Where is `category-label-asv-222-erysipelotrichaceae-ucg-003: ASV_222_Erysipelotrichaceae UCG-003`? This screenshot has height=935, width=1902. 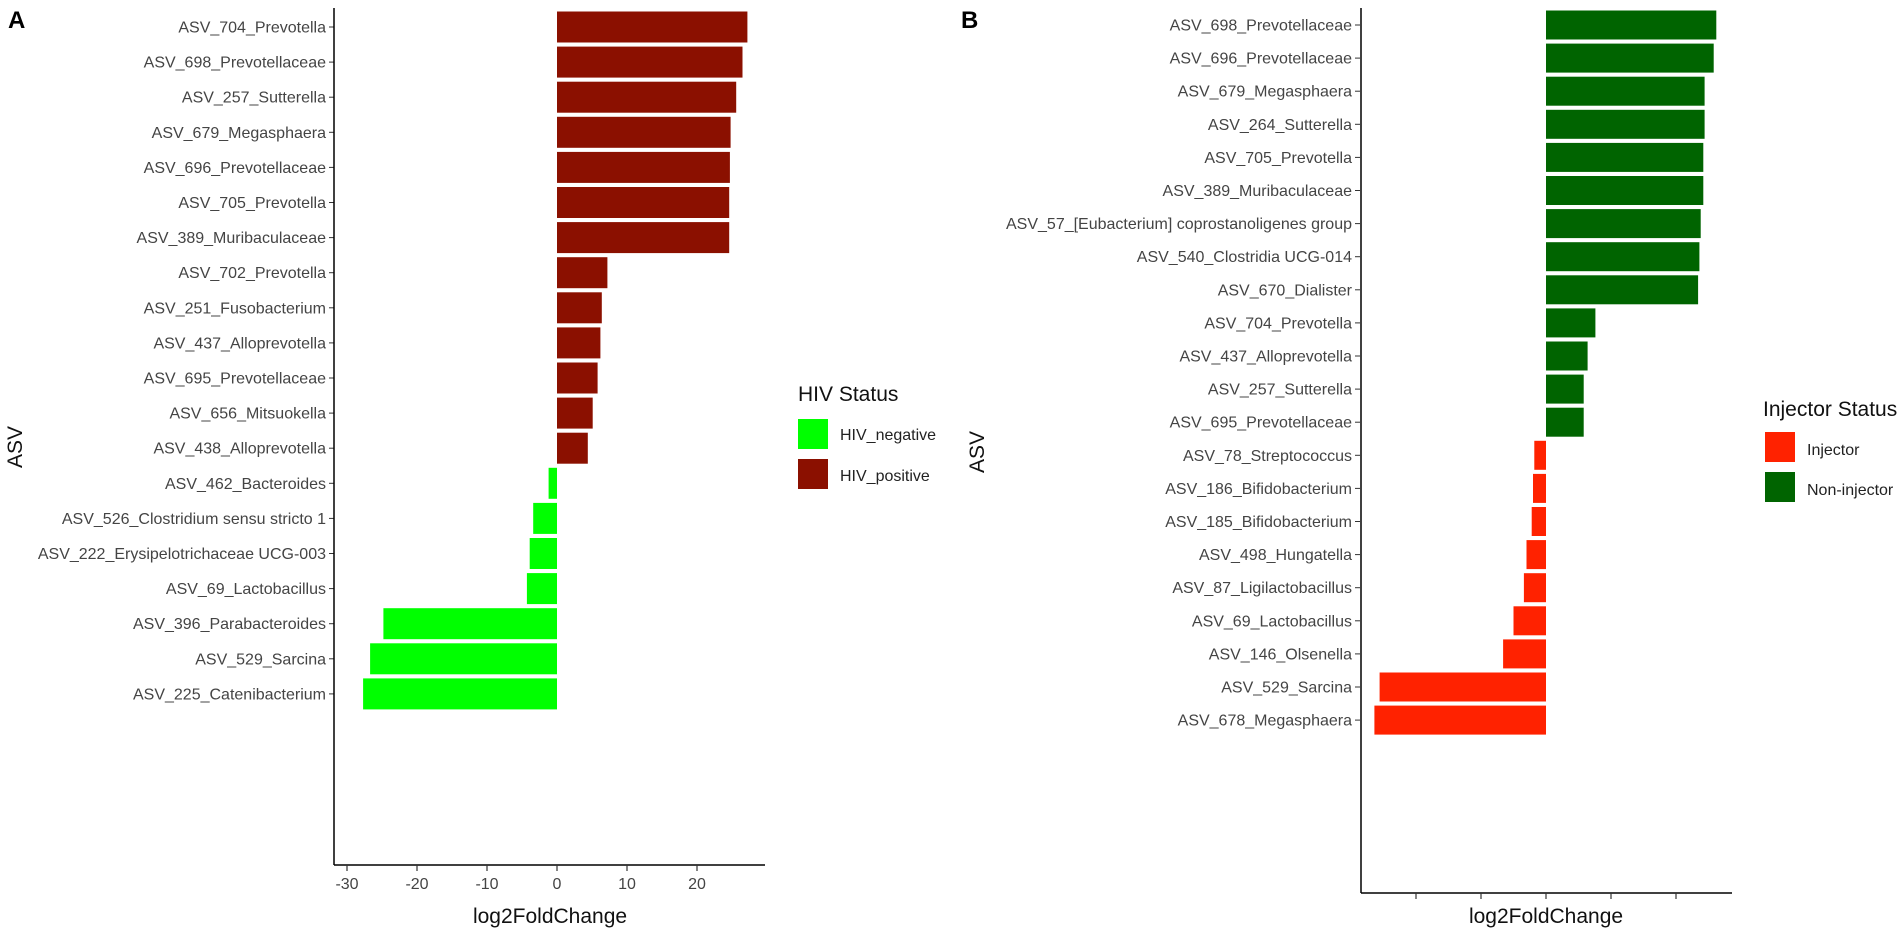 category-label-asv-222-erysipelotrichaceae-ucg-003: ASV_222_Erysipelotrichaceae UCG-003 is located at coordinates (182, 554).